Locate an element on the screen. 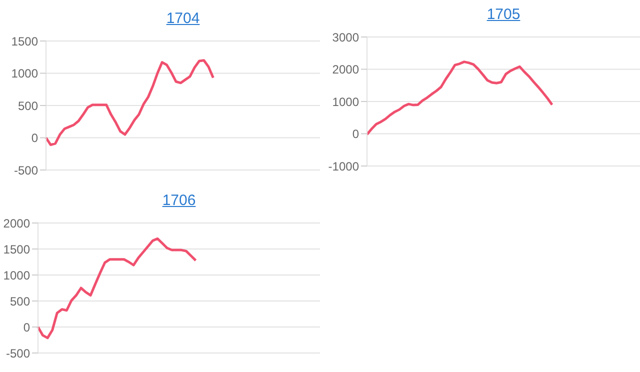  y-tick-label: 3000 is located at coordinates (346, 37).